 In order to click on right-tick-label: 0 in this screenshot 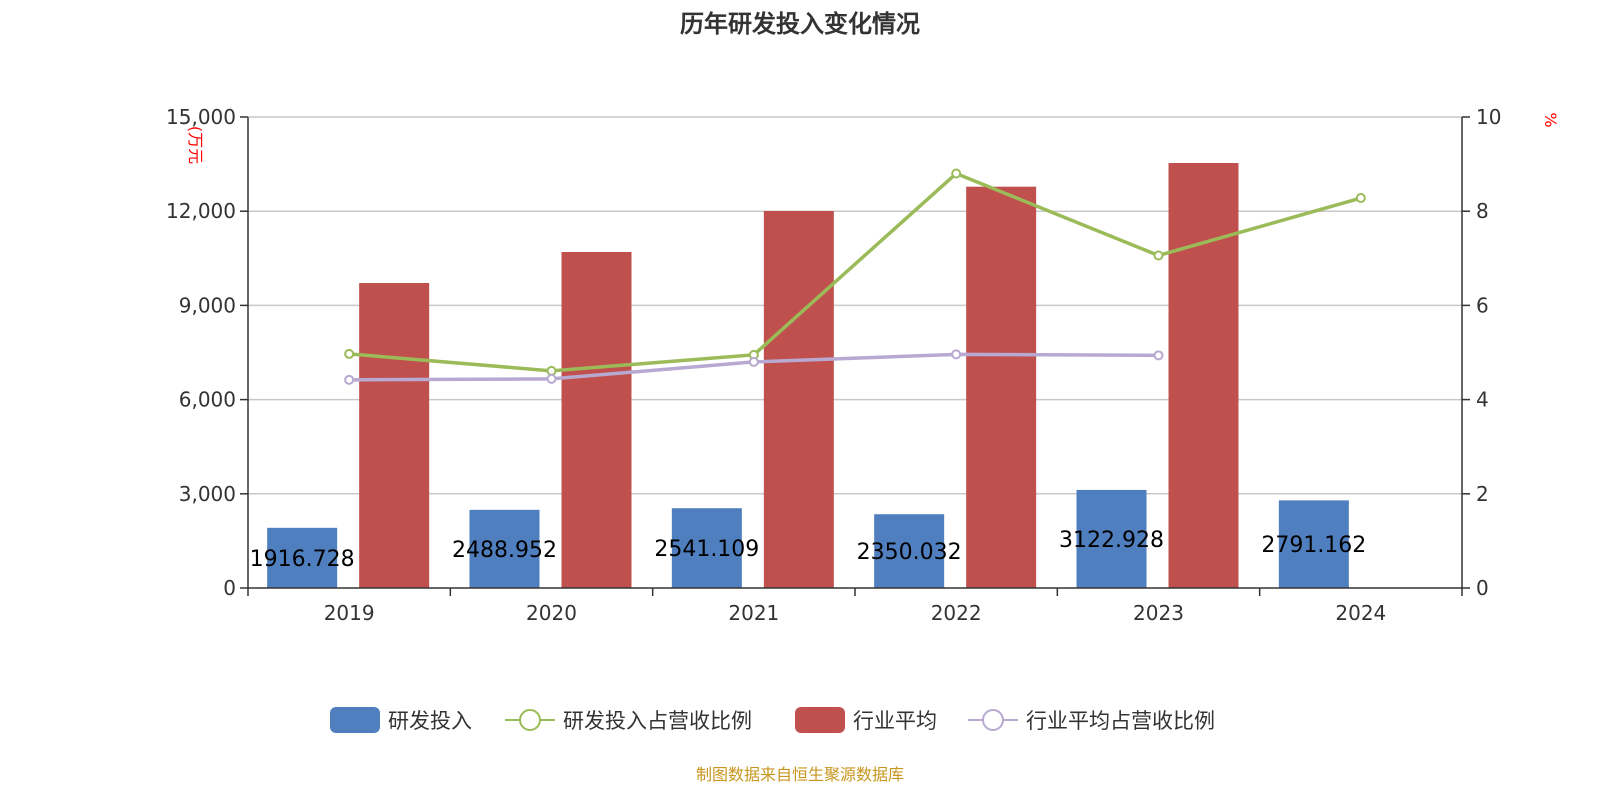, I will do `click(1482, 588)`.